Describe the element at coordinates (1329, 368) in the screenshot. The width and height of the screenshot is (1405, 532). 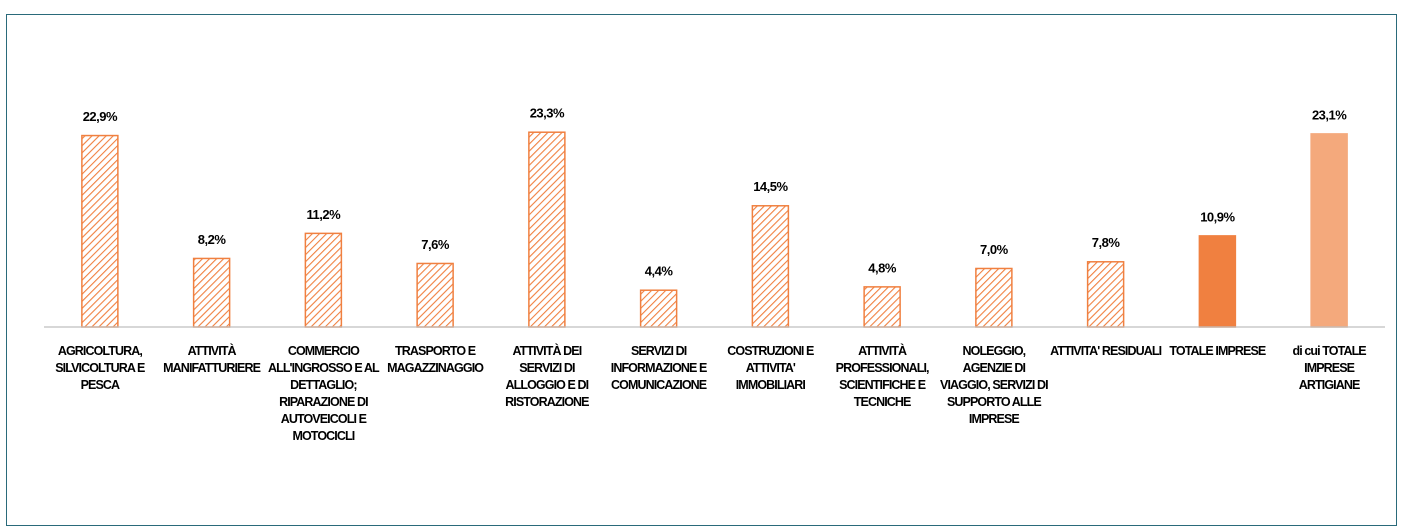
I see `x-tick-label: di cui TOTALE IMPRESE ARTIGIANE` at that location.